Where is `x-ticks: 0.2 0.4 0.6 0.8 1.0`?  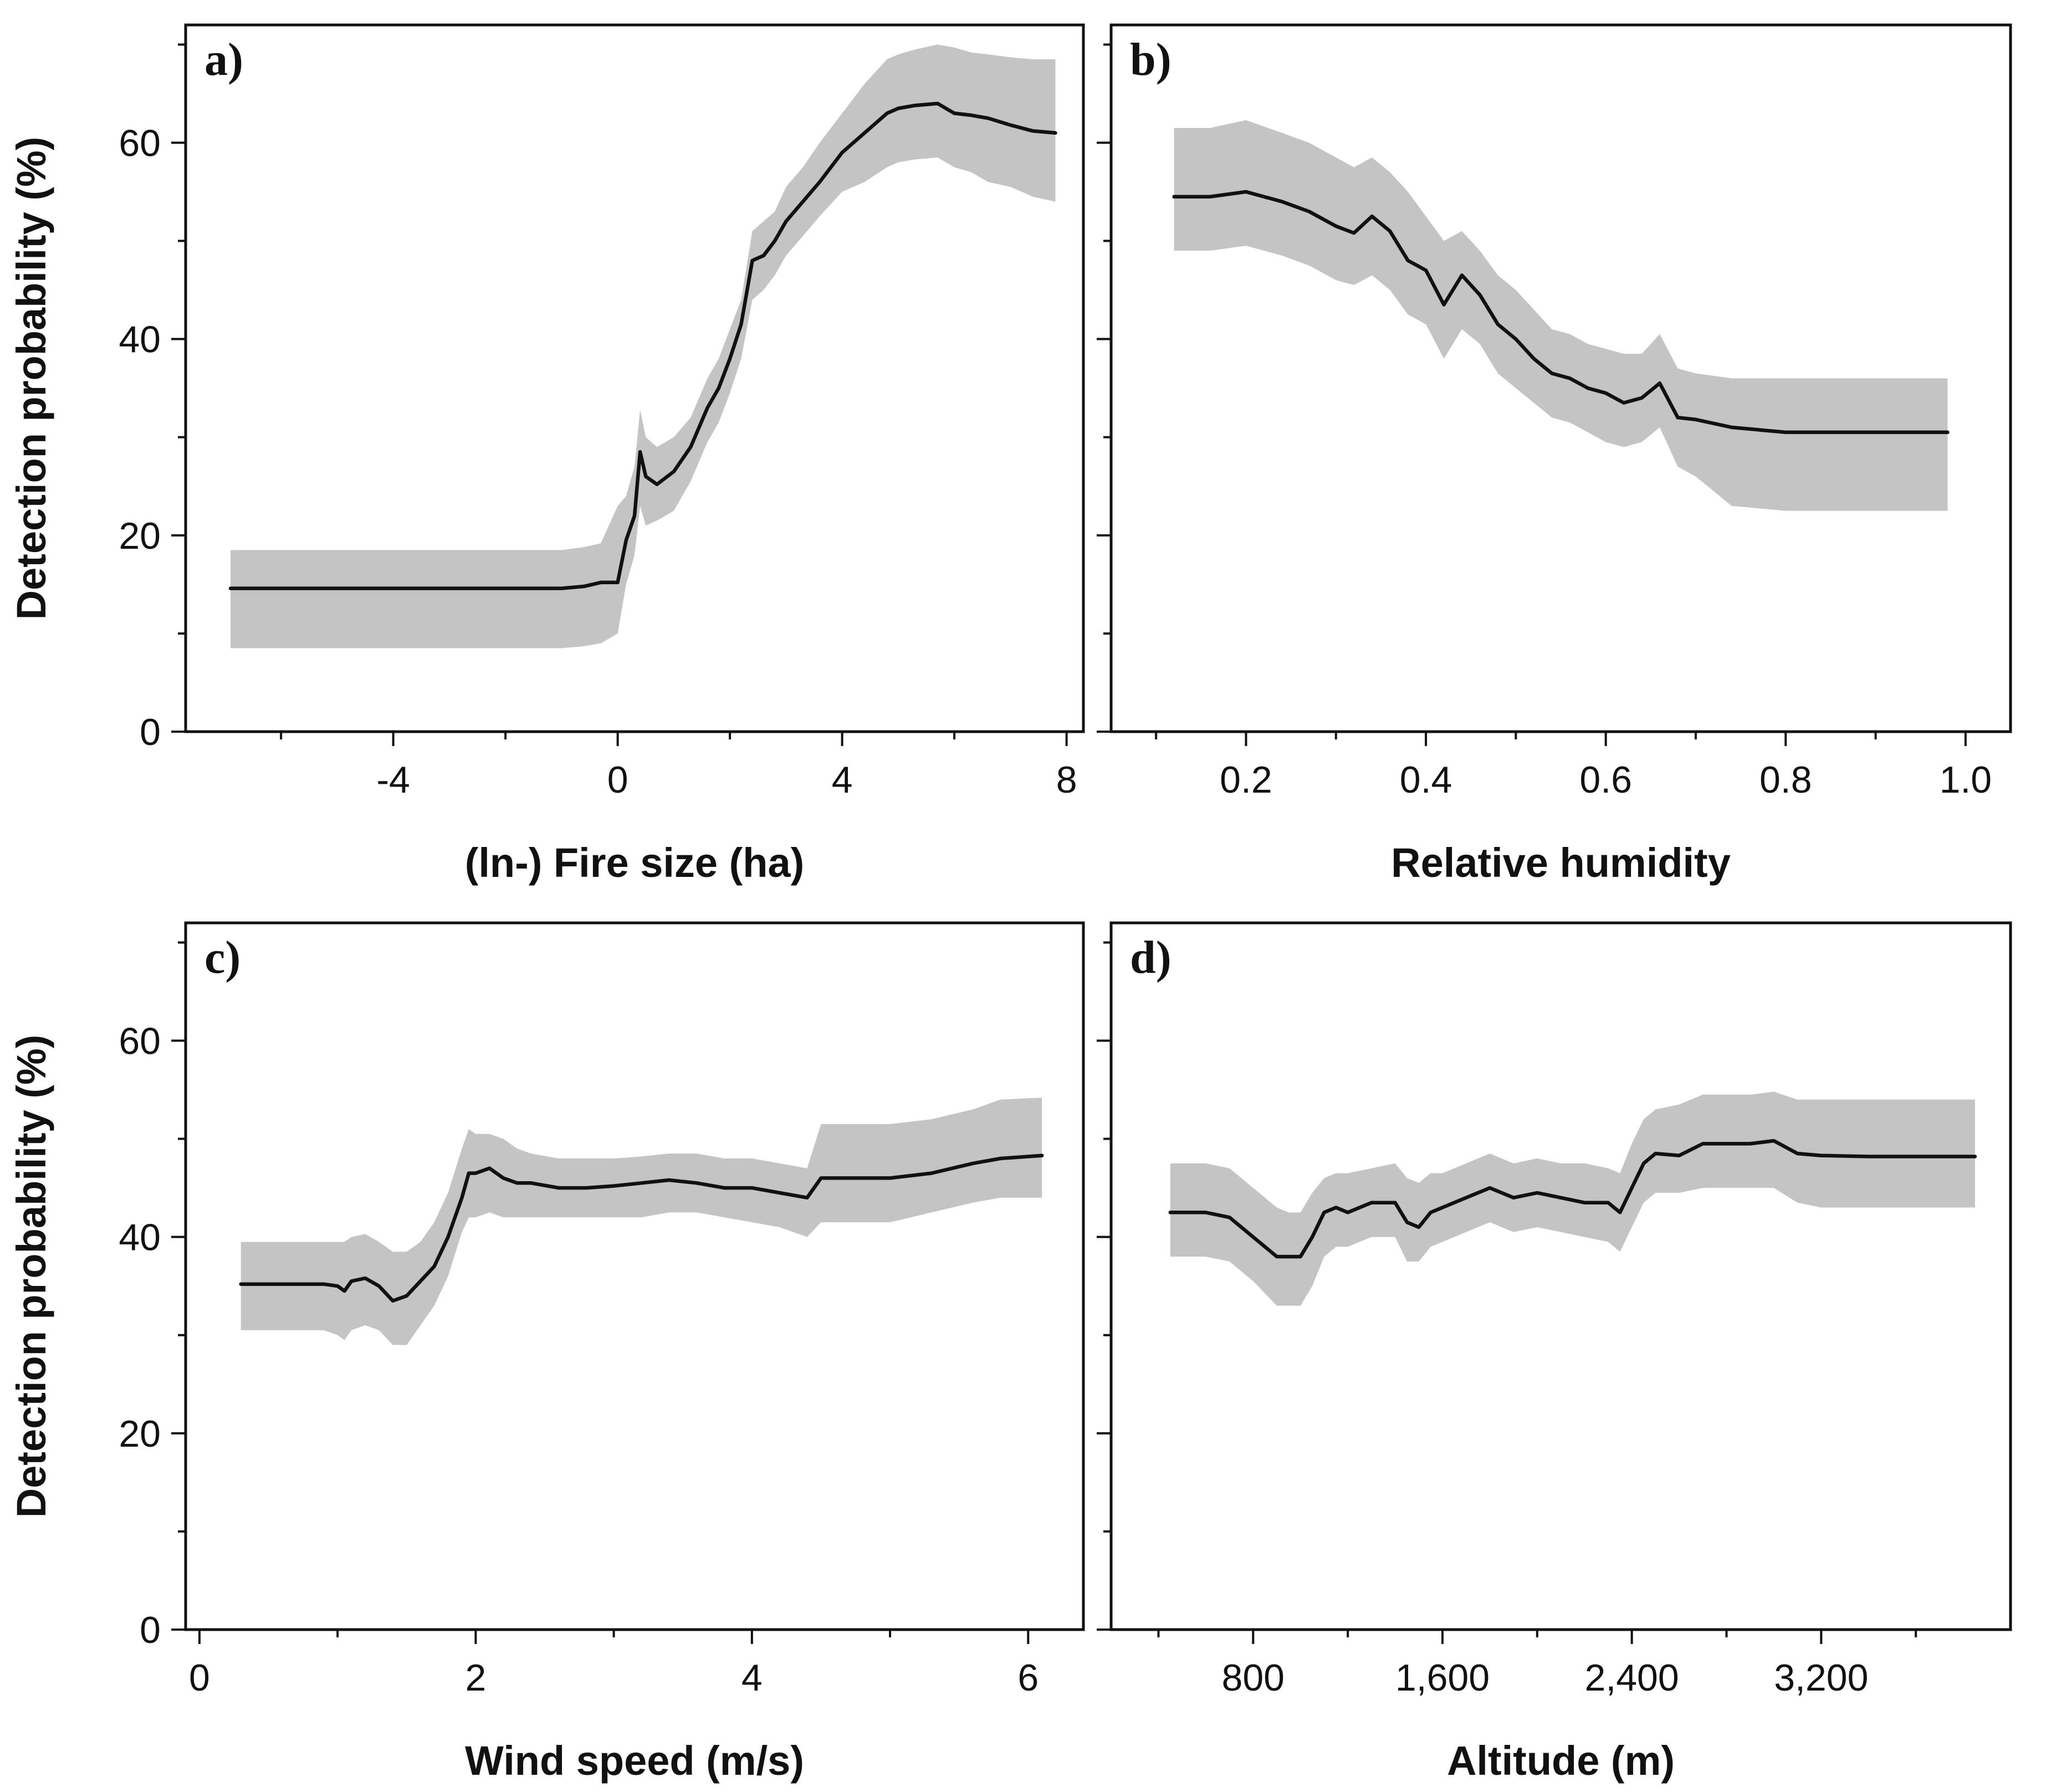 x-ticks: 0.2 0.4 0.6 0.8 1.0 is located at coordinates (1574, 766).